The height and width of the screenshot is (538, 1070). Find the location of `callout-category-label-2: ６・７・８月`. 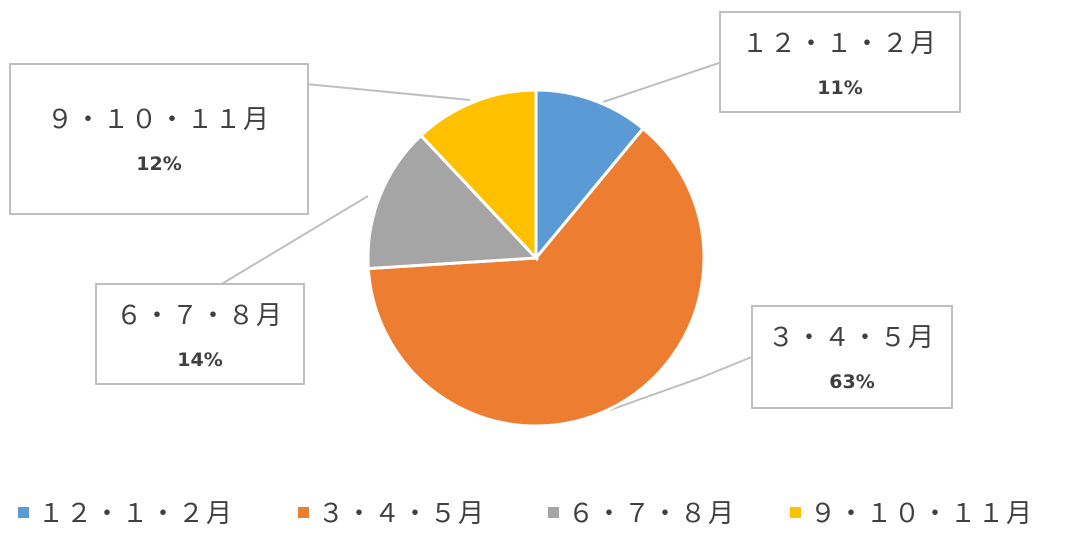

callout-category-label-2: ６・７・８月 is located at coordinates (200, 316).